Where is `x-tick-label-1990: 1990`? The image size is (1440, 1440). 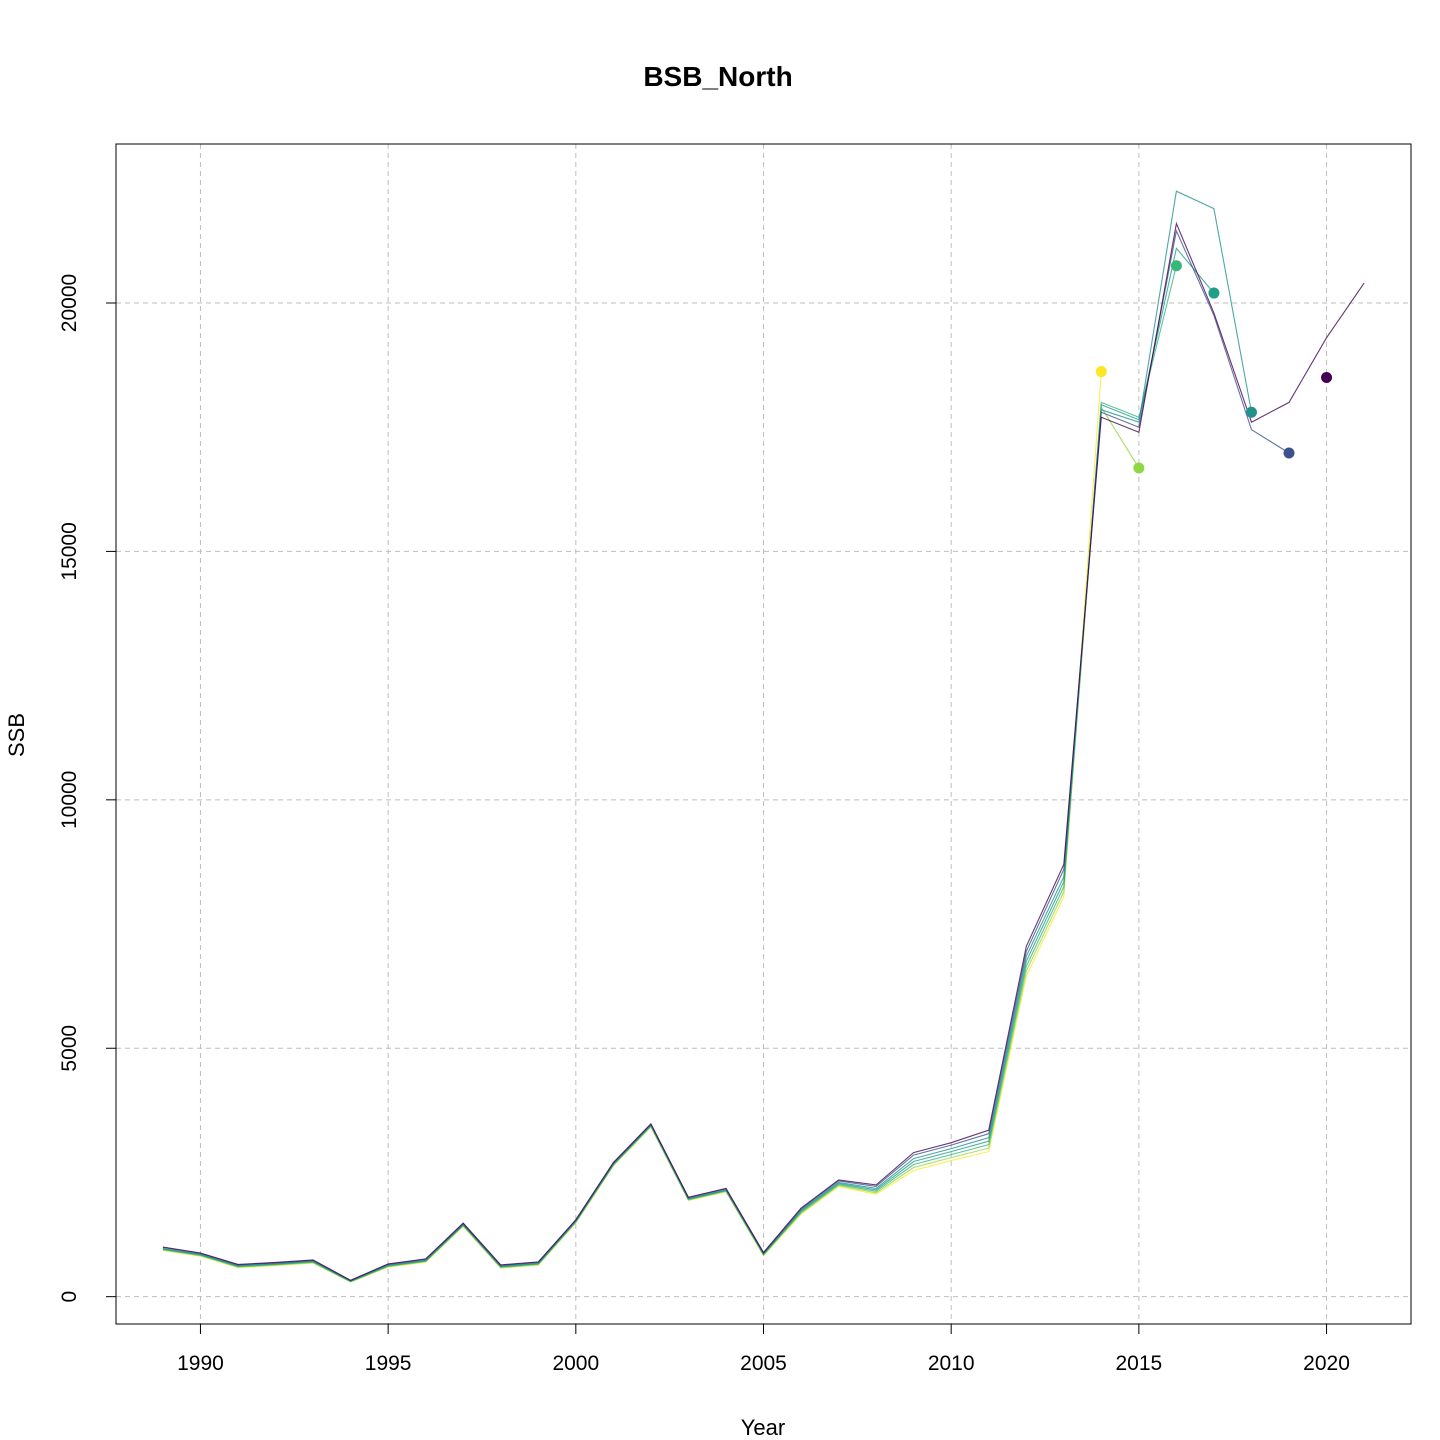 x-tick-label-1990: 1990 is located at coordinates (200, 1363).